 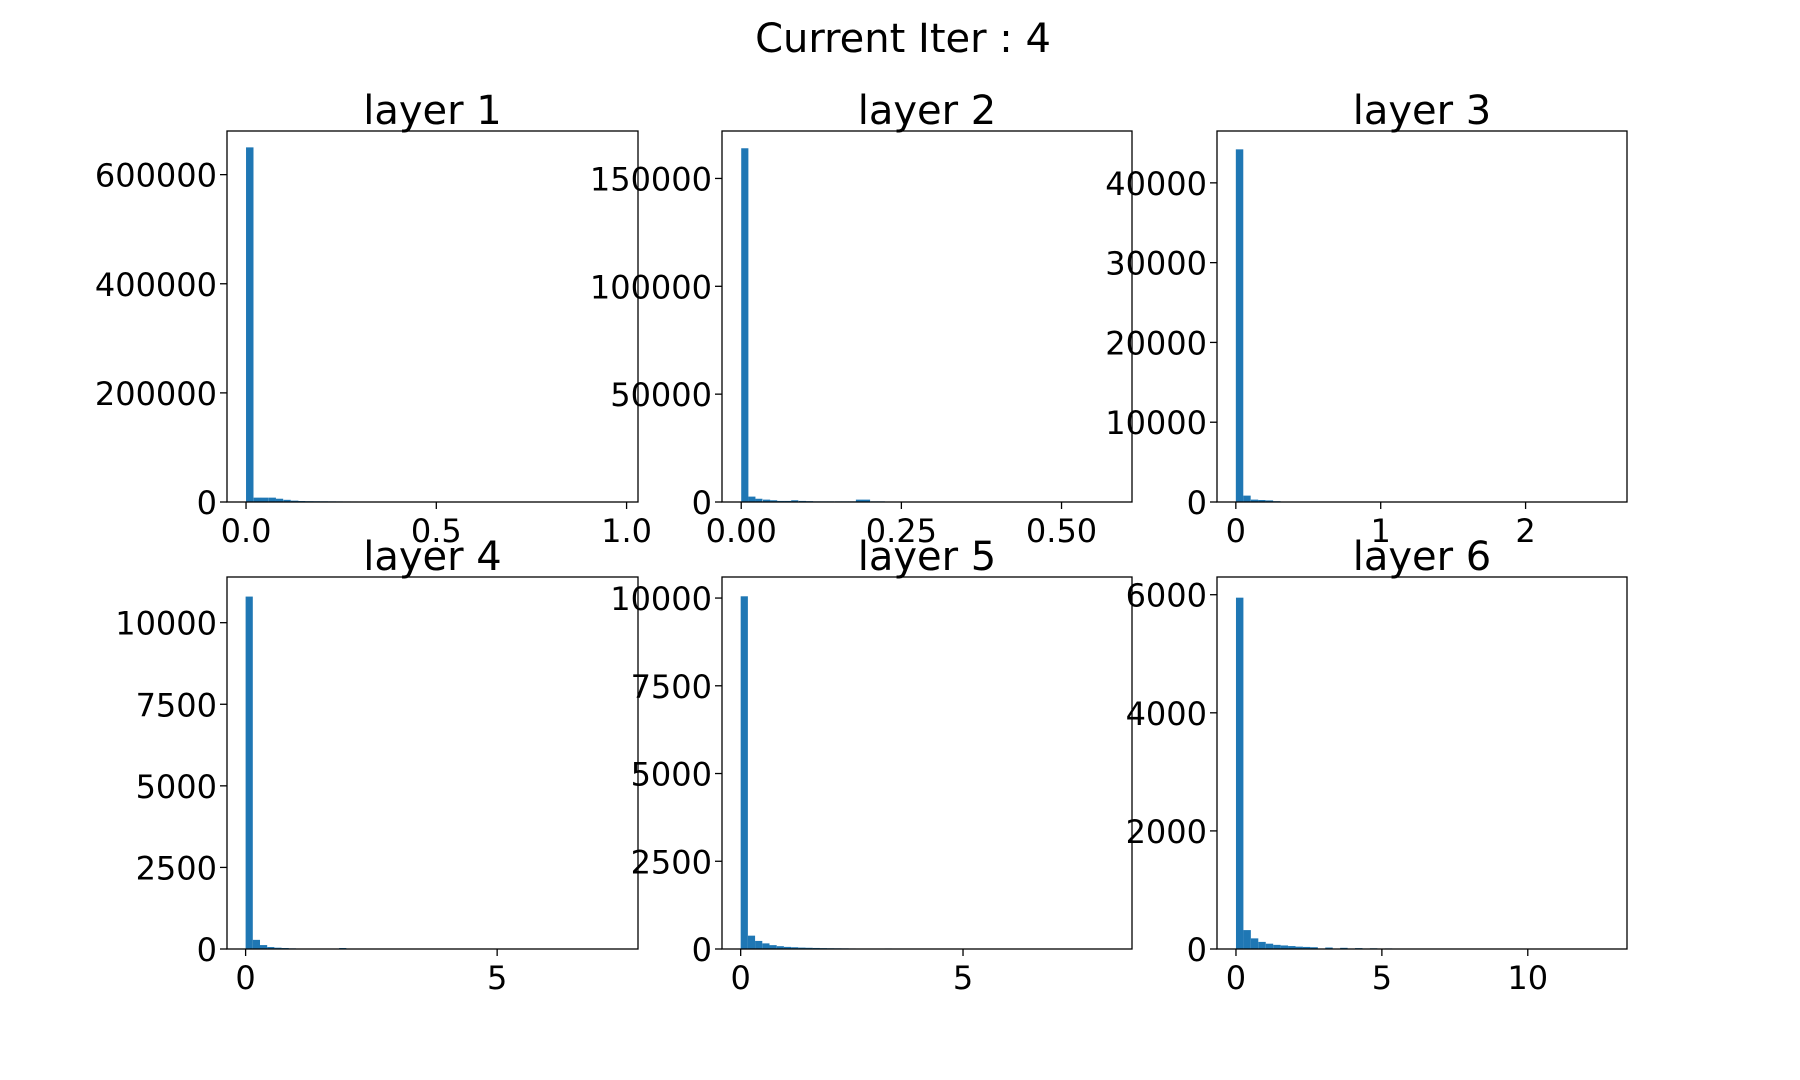 I want to click on subplot-layer-6: layer 6 0 5 10 0 2000 4000 6000, so click(x=1377, y=765).